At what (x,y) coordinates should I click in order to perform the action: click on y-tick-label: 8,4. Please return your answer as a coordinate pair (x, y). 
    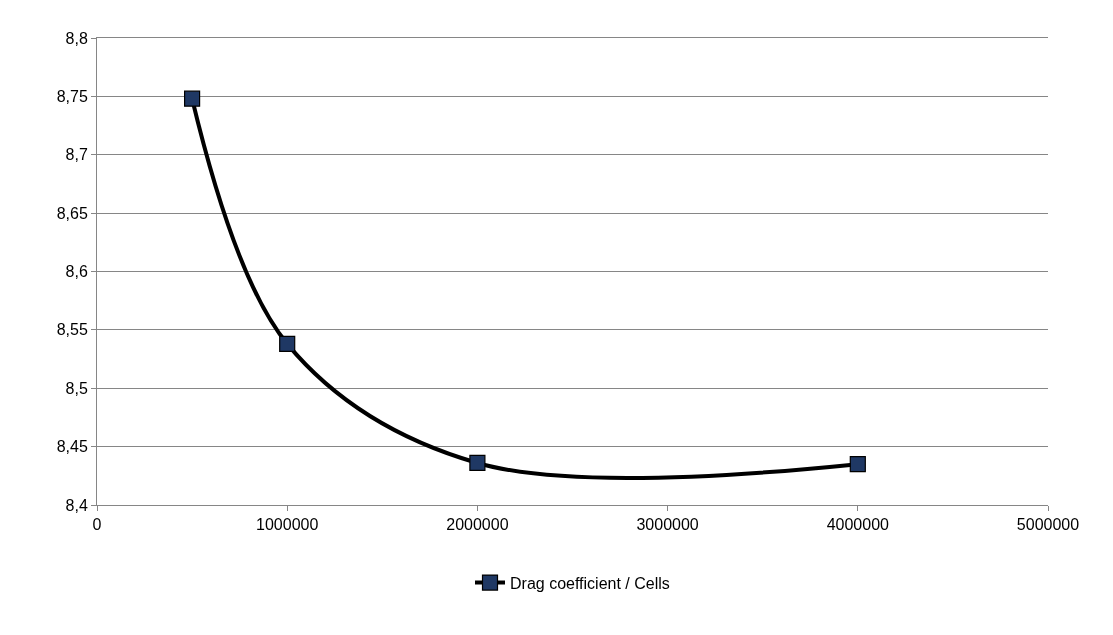
    Looking at the image, I should click on (76, 505).